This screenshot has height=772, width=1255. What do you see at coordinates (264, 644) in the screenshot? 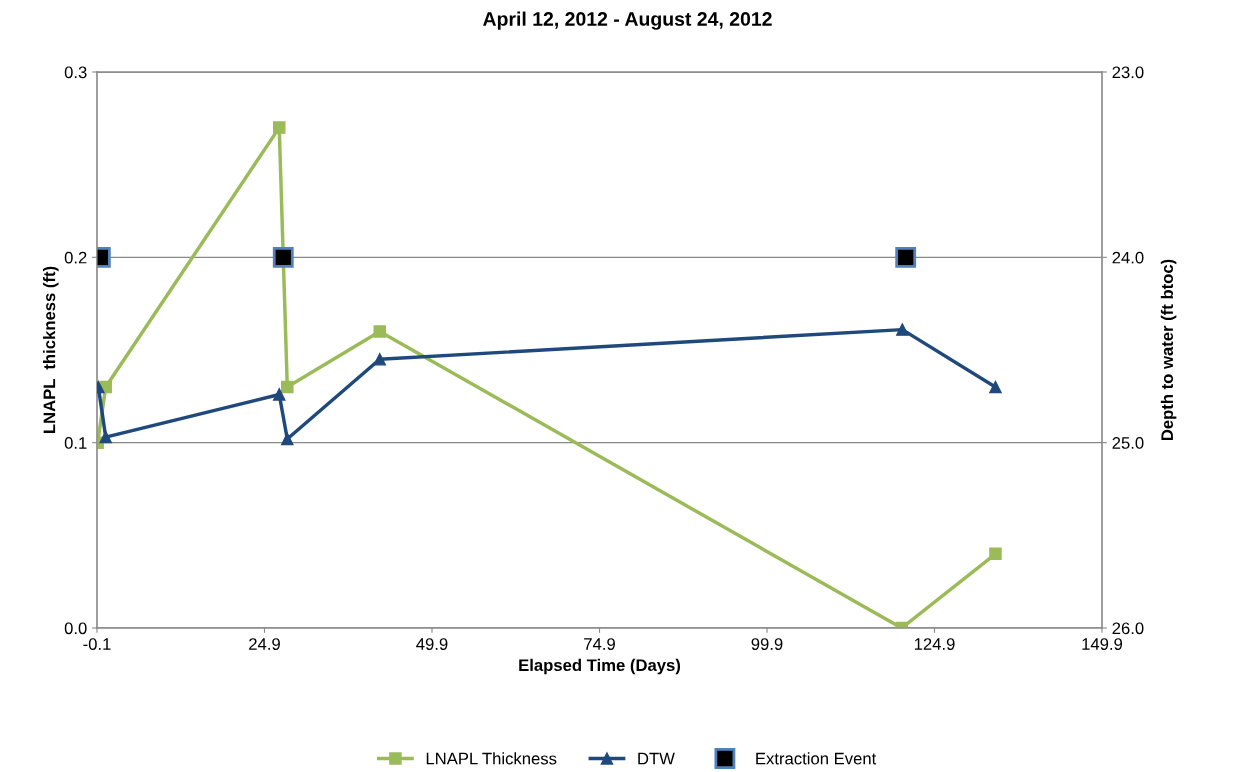
I see `x-tick-label: 24.9` at bounding box center [264, 644].